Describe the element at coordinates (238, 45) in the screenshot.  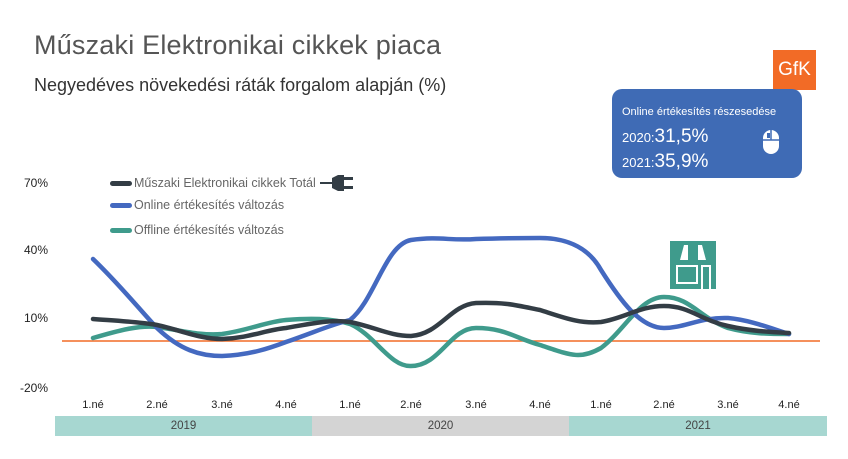
I see `chart-title: Műszaki Elektronikai cikkek piaca` at that location.